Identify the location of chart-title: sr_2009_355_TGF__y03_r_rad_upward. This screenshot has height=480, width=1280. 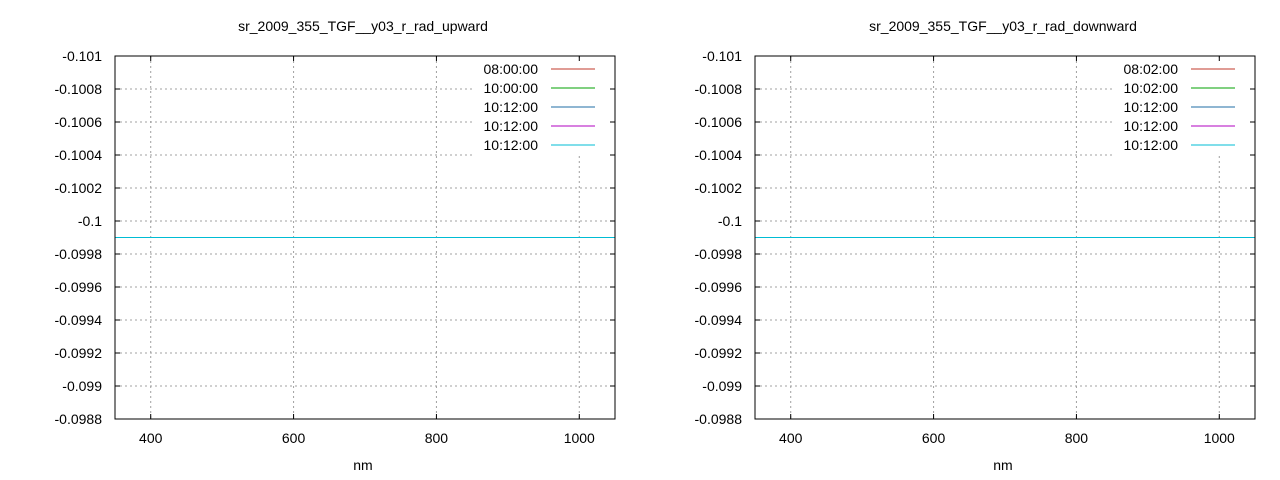
(363, 26).